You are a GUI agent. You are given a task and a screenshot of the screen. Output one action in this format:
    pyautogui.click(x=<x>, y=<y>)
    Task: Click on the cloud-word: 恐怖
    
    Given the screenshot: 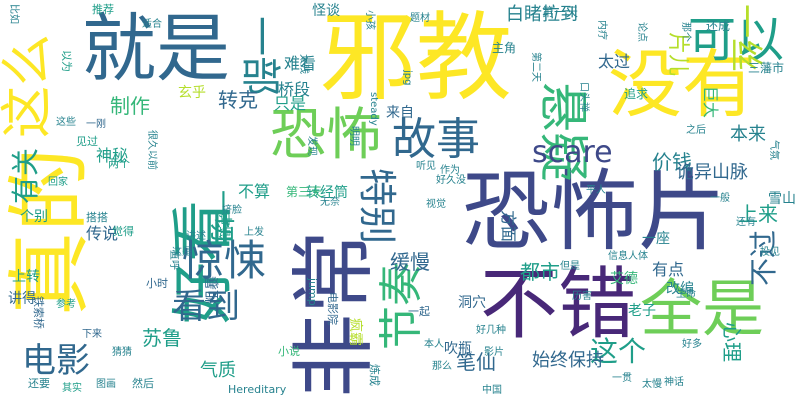 What is the action you would take?
    pyautogui.click(x=326, y=135)
    